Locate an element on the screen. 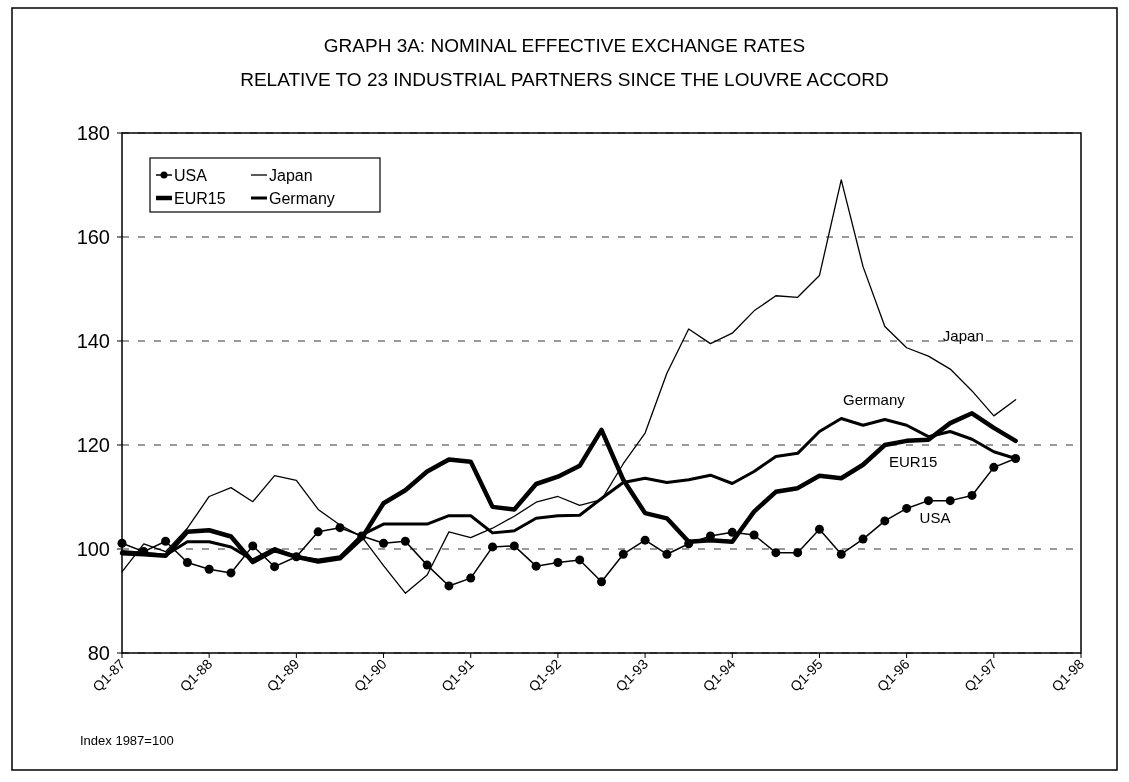 The image size is (1129, 782). text: Germany is located at coordinates (874, 400).